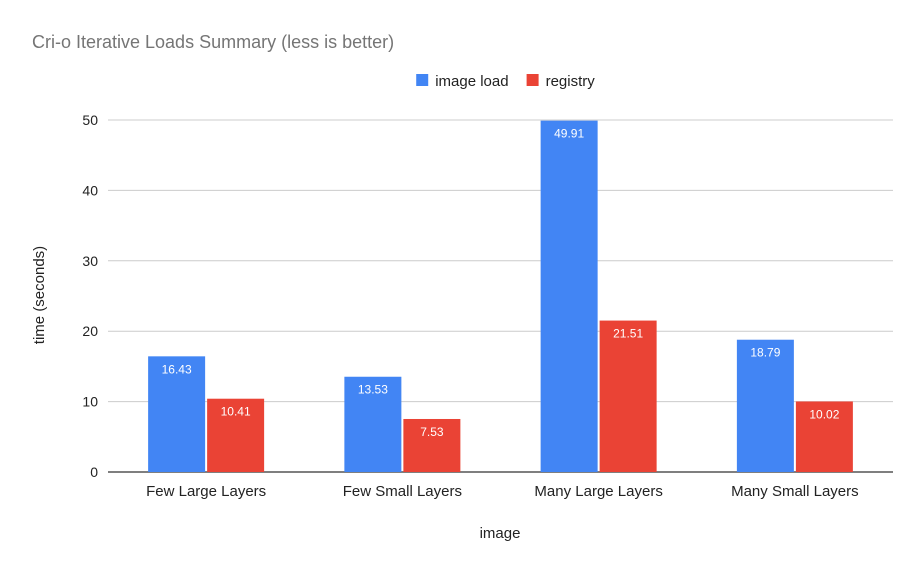  I want to click on legend-swatch-registry, so click(532, 80).